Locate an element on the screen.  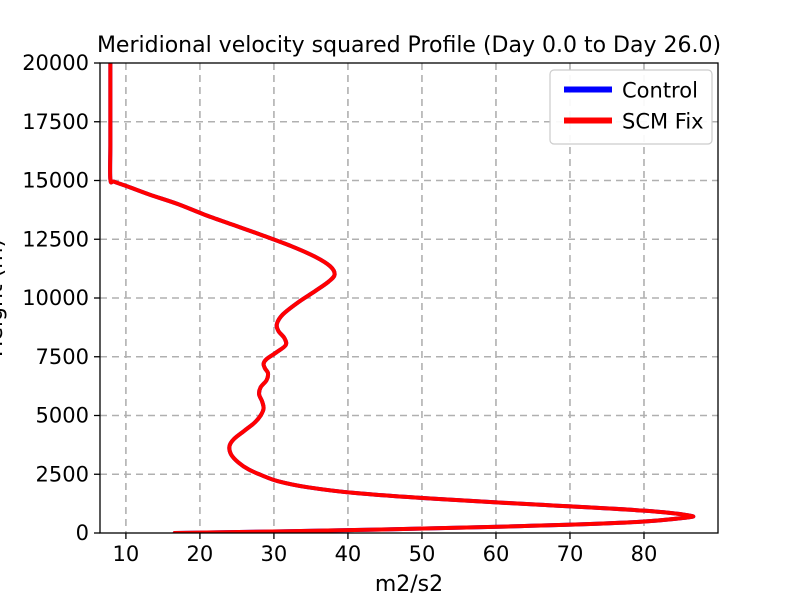
y-tick-label: 12500 is located at coordinates (55, 239).